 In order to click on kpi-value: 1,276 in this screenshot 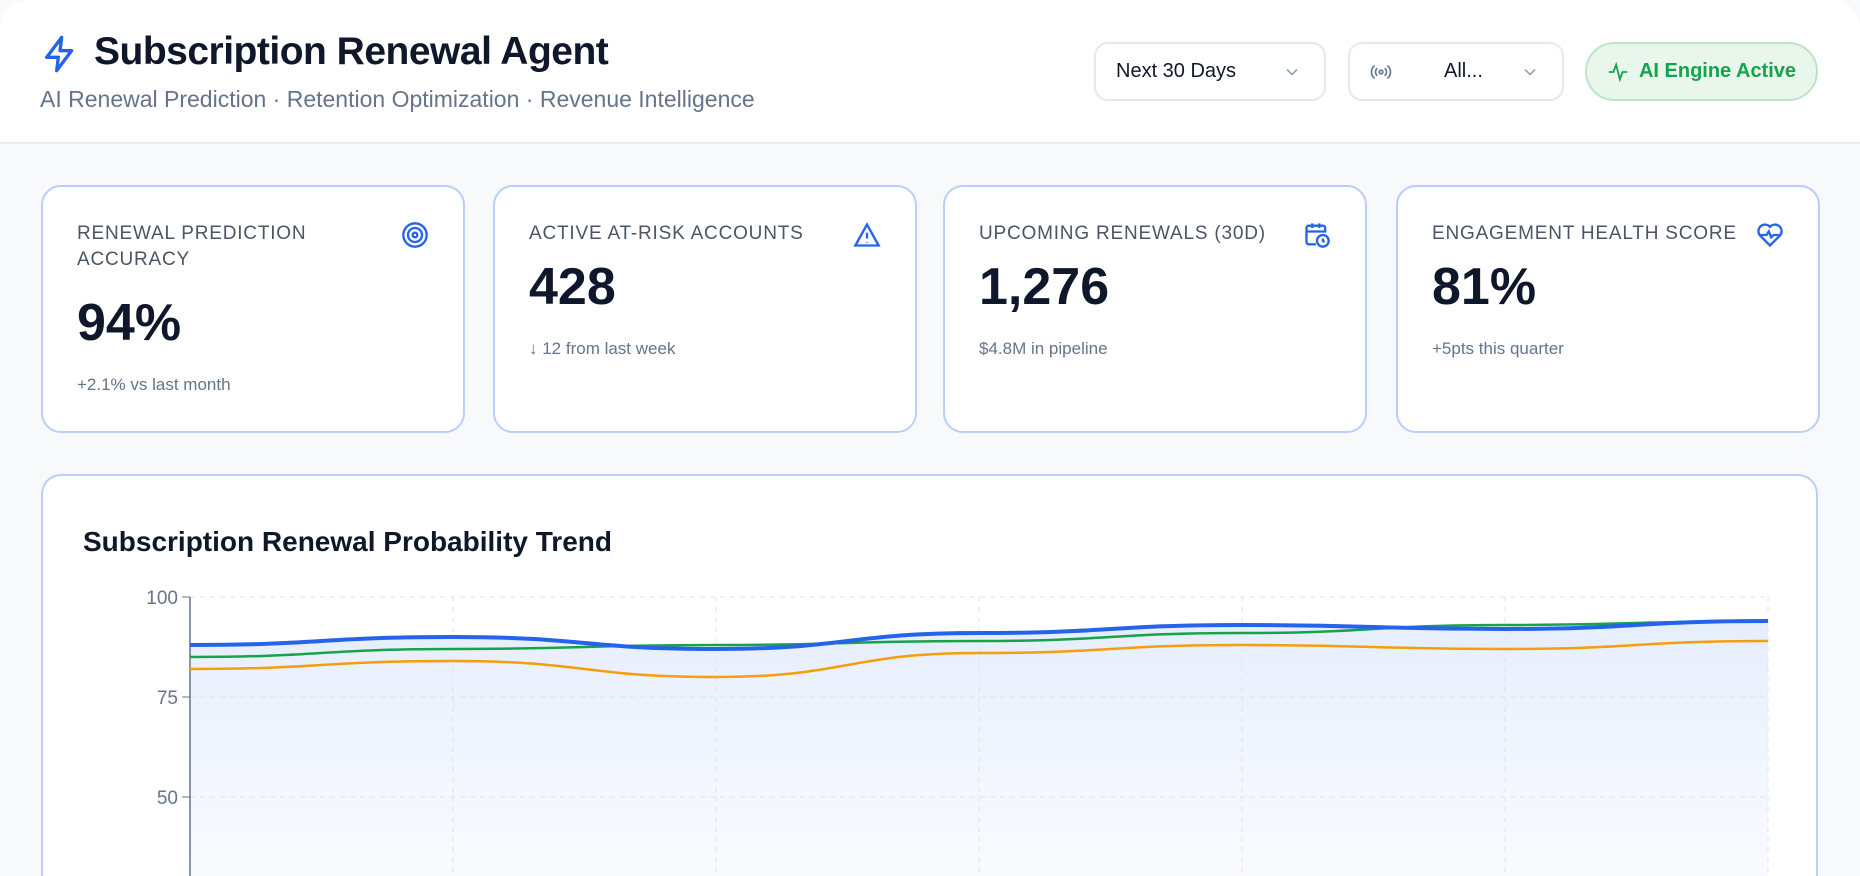, I will do `click(1044, 287)`.